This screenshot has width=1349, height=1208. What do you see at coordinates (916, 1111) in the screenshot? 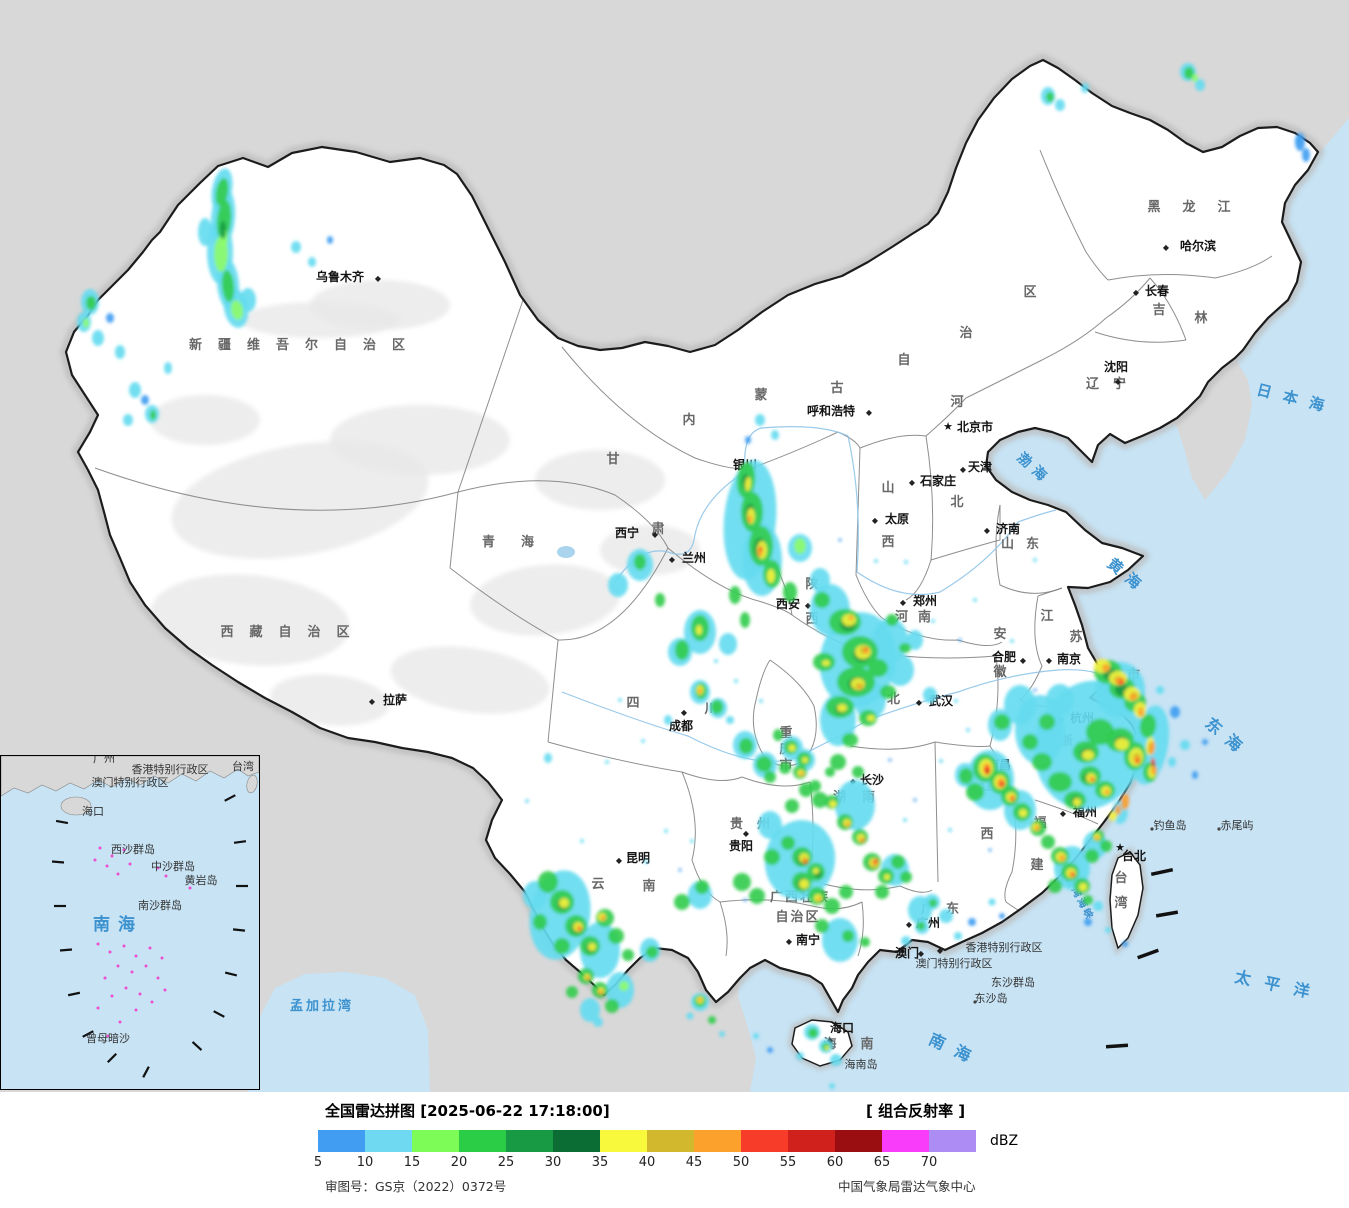
I see `legend-product-label: [ 组合反射率 ]` at bounding box center [916, 1111].